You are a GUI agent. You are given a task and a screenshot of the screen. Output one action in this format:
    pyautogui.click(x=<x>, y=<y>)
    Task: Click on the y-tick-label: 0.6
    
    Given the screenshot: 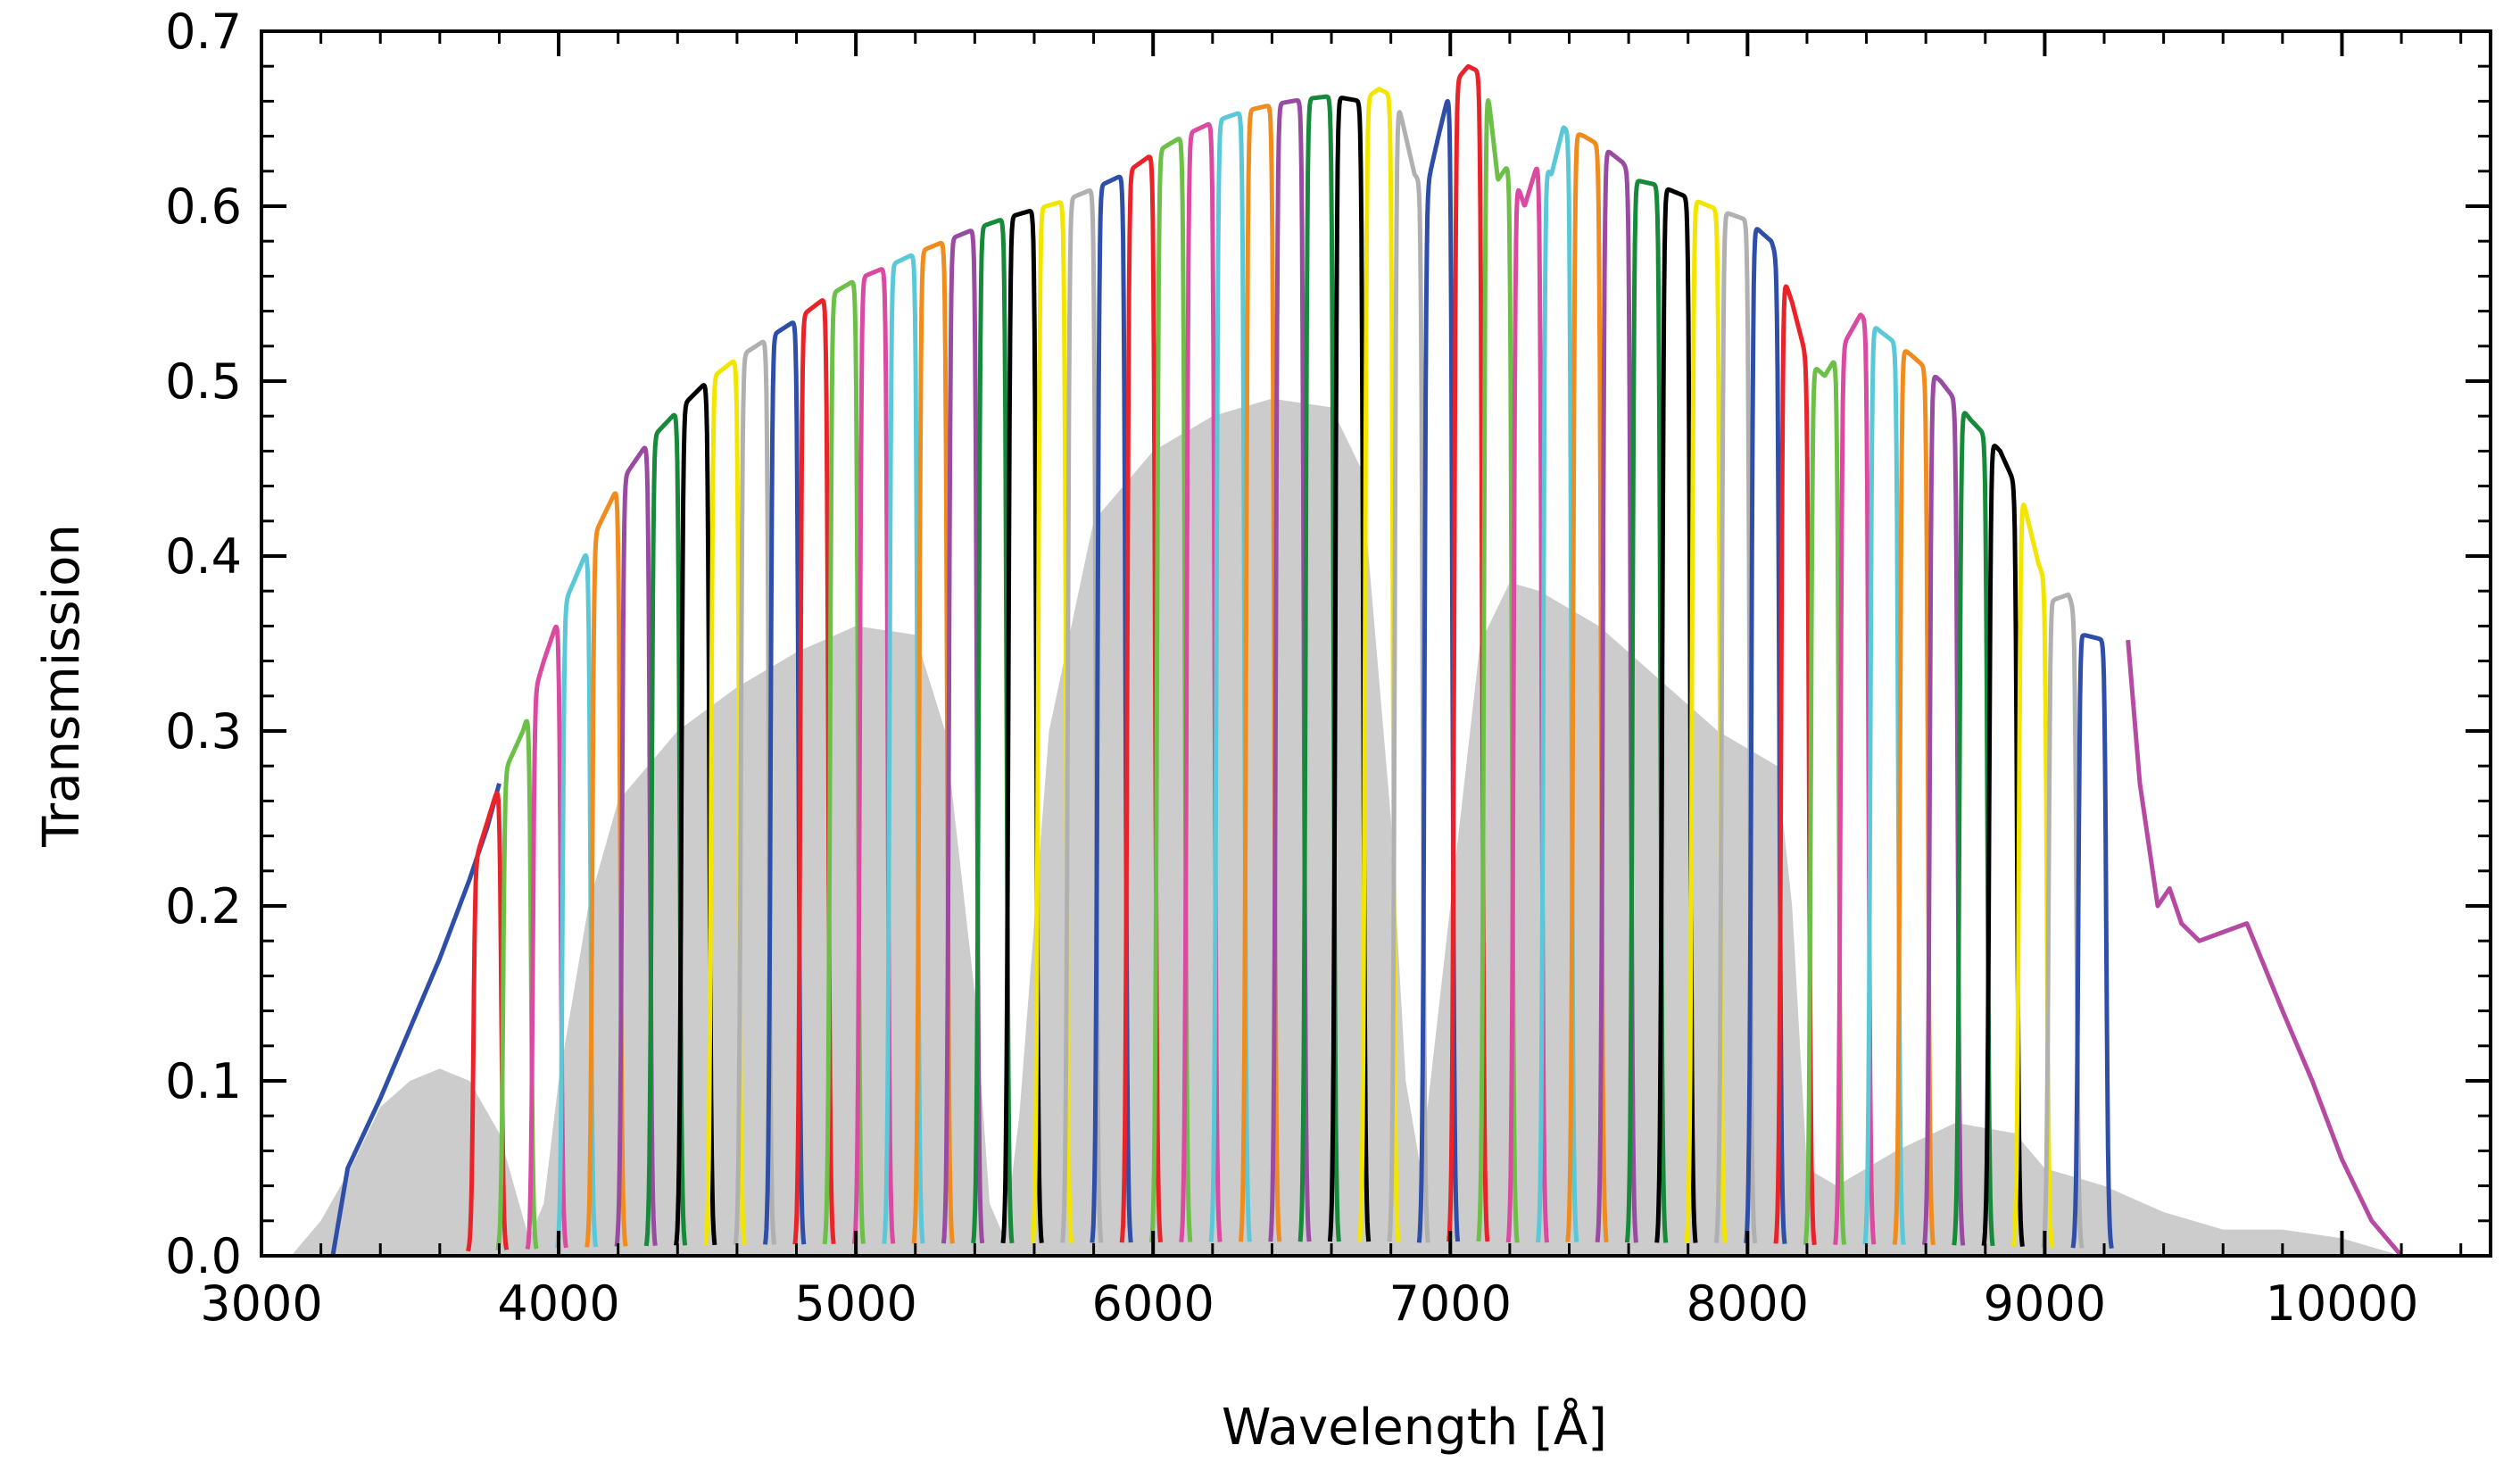 What is the action you would take?
    pyautogui.click(x=203, y=207)
    